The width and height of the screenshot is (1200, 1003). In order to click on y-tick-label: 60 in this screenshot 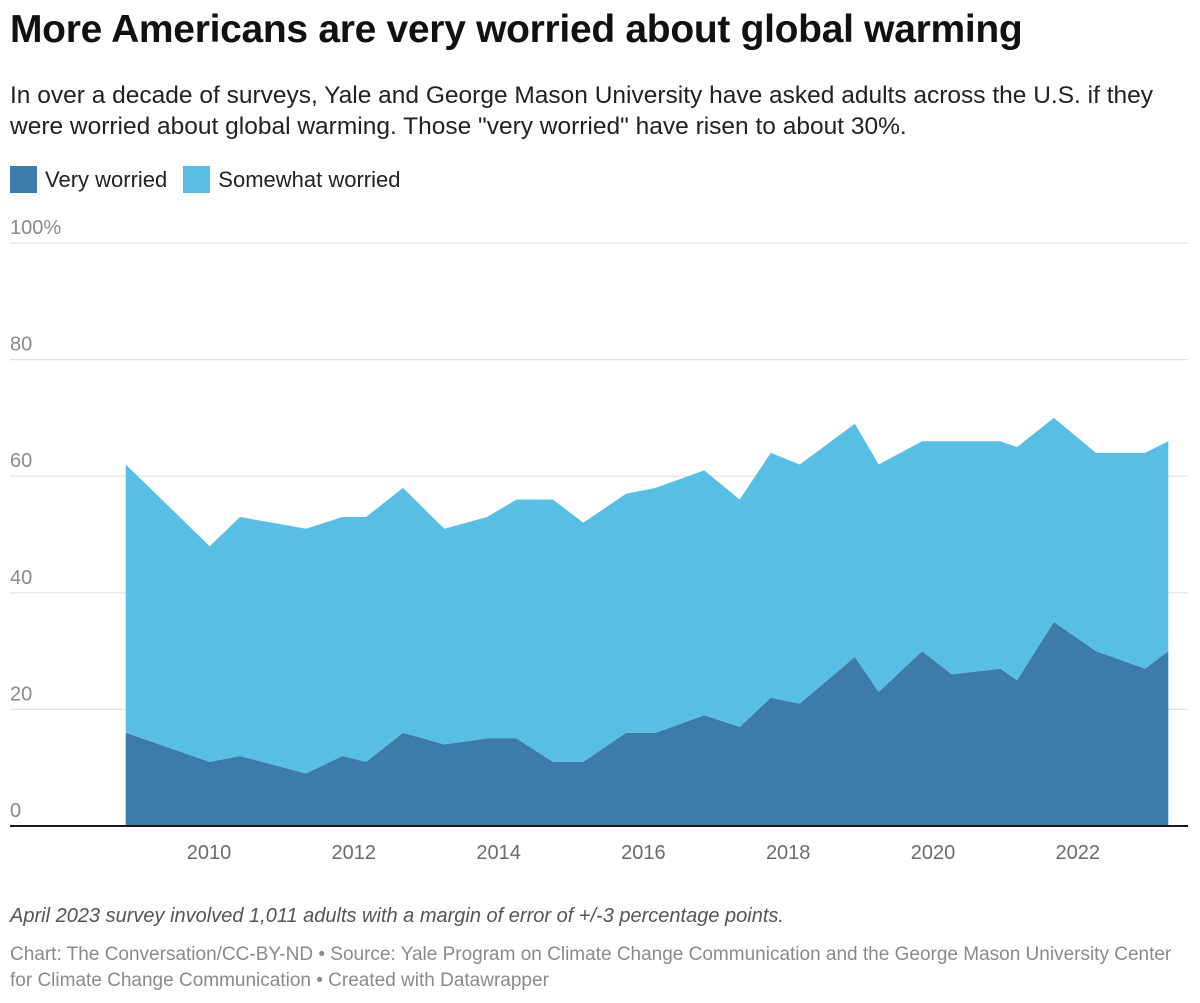, I will do `click(21, 461)`.